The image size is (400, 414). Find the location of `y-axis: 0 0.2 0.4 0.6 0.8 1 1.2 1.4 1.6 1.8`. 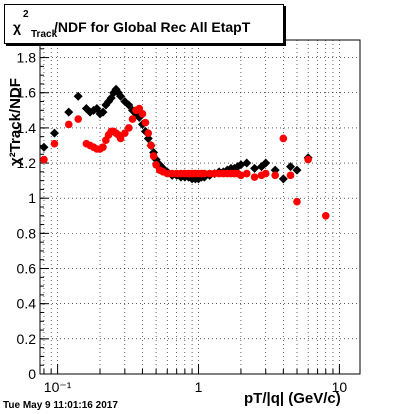

y-axis: 0 0.2 0.4 0.6 0.8 1 1.2 1.4 1.6 1.8 is located at coordinates (33, 210).